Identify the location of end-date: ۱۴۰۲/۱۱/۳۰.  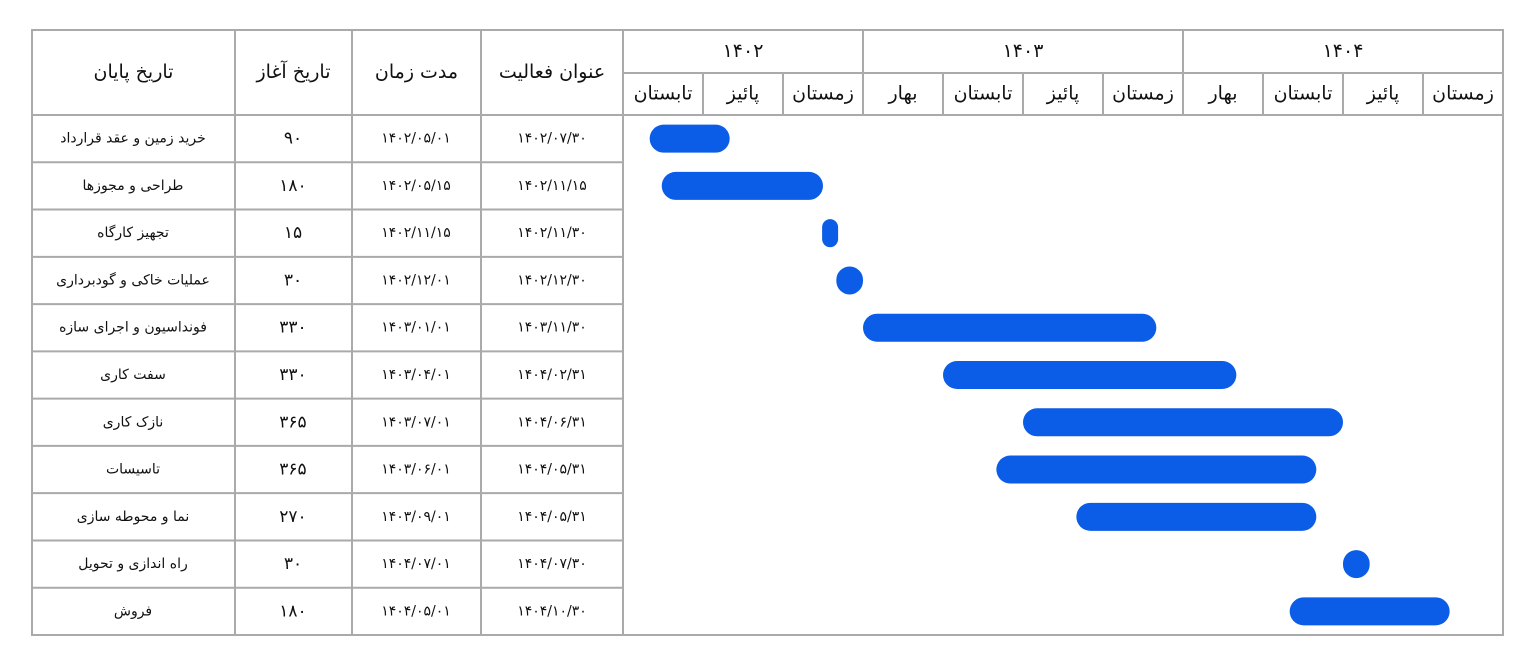
(552, 233).